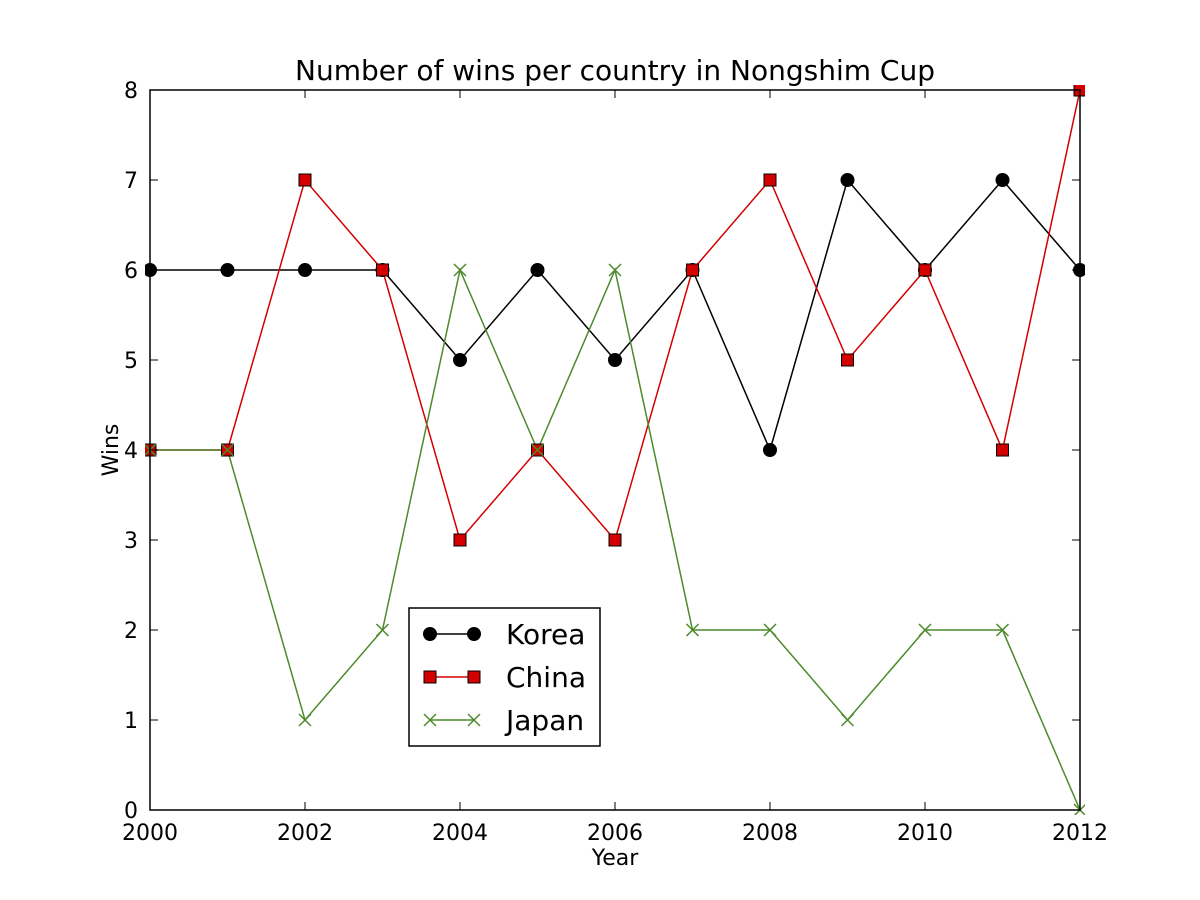 The width and height of the screenshot is (1200, 900). Describe the element at coordinates (305, 833) in the screenshot. I see `x-tick-label: 2002` at that location.